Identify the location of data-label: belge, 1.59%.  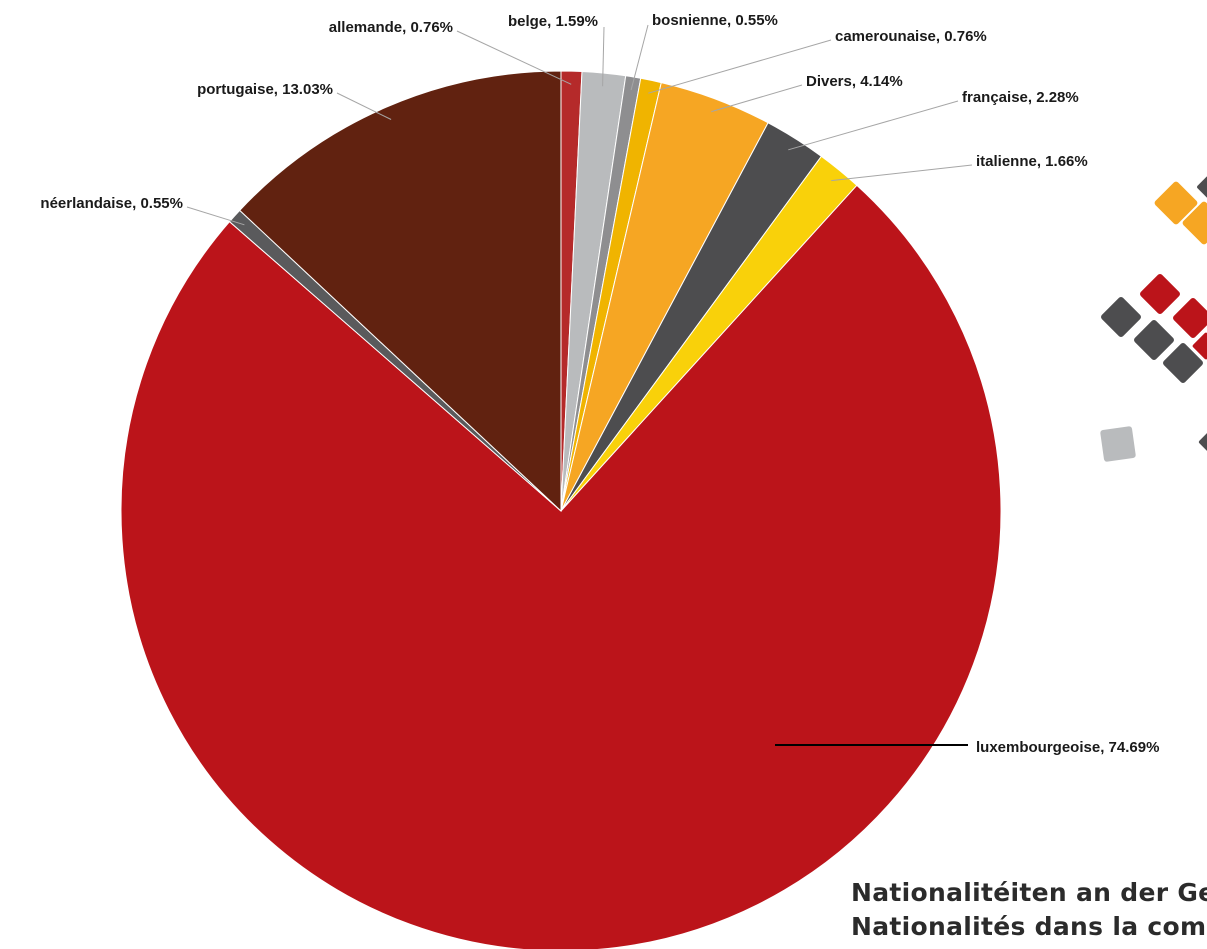
(553, 21).